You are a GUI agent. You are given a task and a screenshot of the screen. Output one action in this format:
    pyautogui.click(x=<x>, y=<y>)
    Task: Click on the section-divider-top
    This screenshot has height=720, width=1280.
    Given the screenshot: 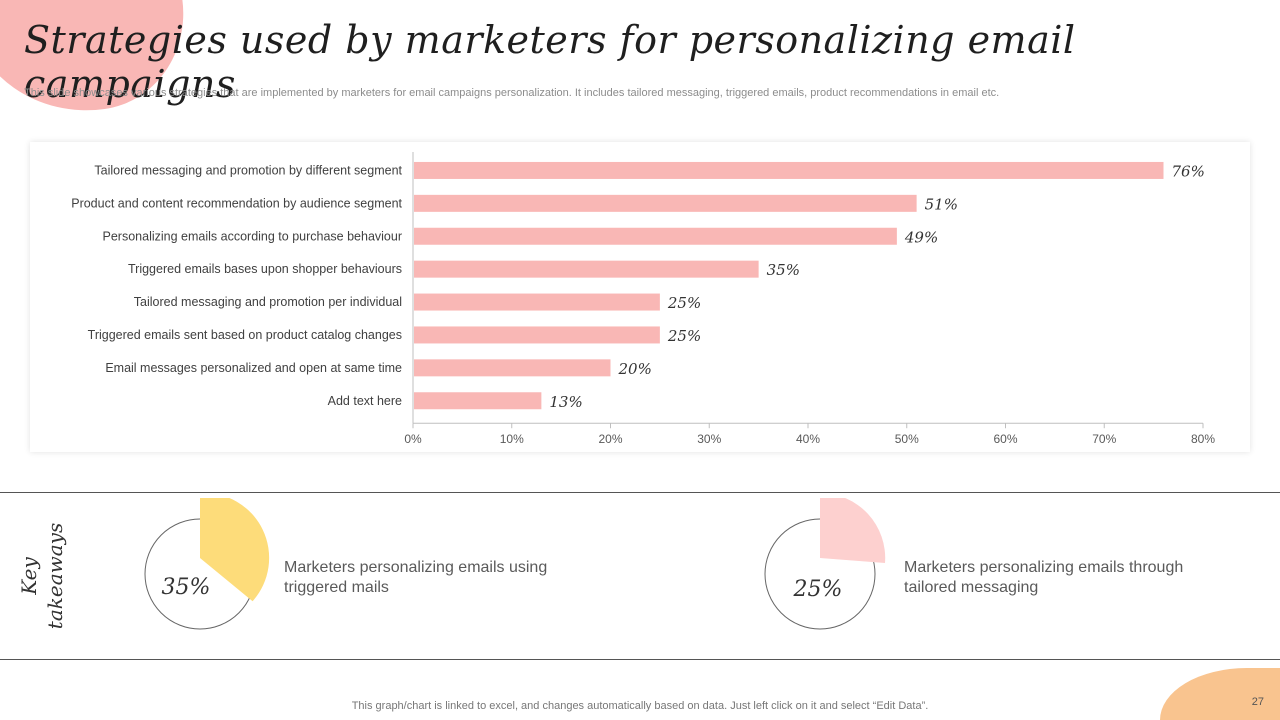 What is the action you would take?
    pyautogui.click(x=640, y=492)
    